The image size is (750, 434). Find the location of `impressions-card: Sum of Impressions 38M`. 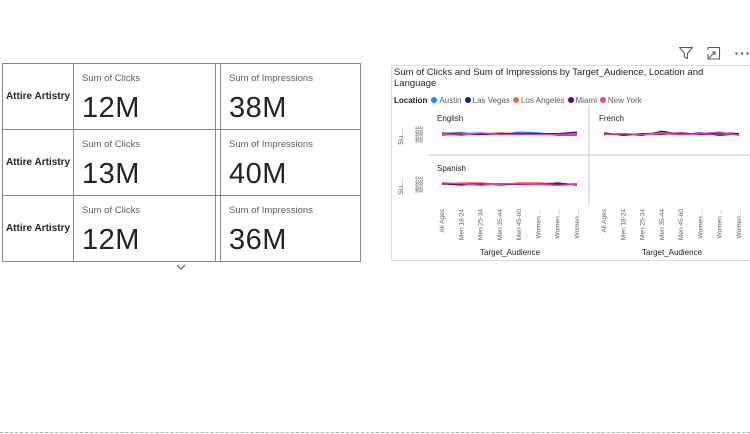

impressions-card: Sum of Impressions 38M is located at coordinates (290, 96).